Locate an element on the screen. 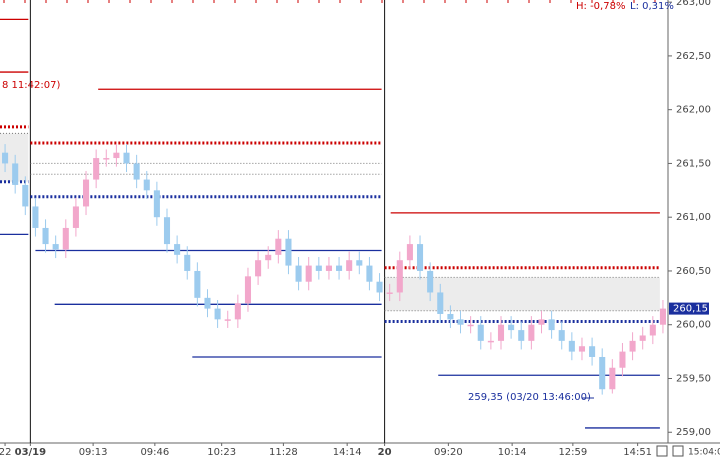  x-tick-label: 09:46 is located at coordinates (154, 452).